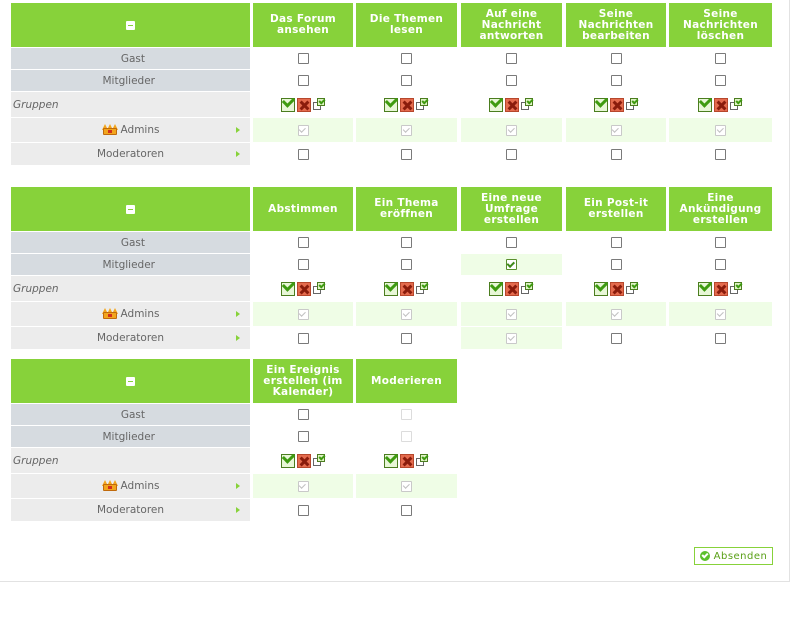 Image resolution: width=800 pixels, height=619 pixels. Describe the element at coordinates (733, 556) in the screenshot. I see `submit-button: Absenden` at that location.